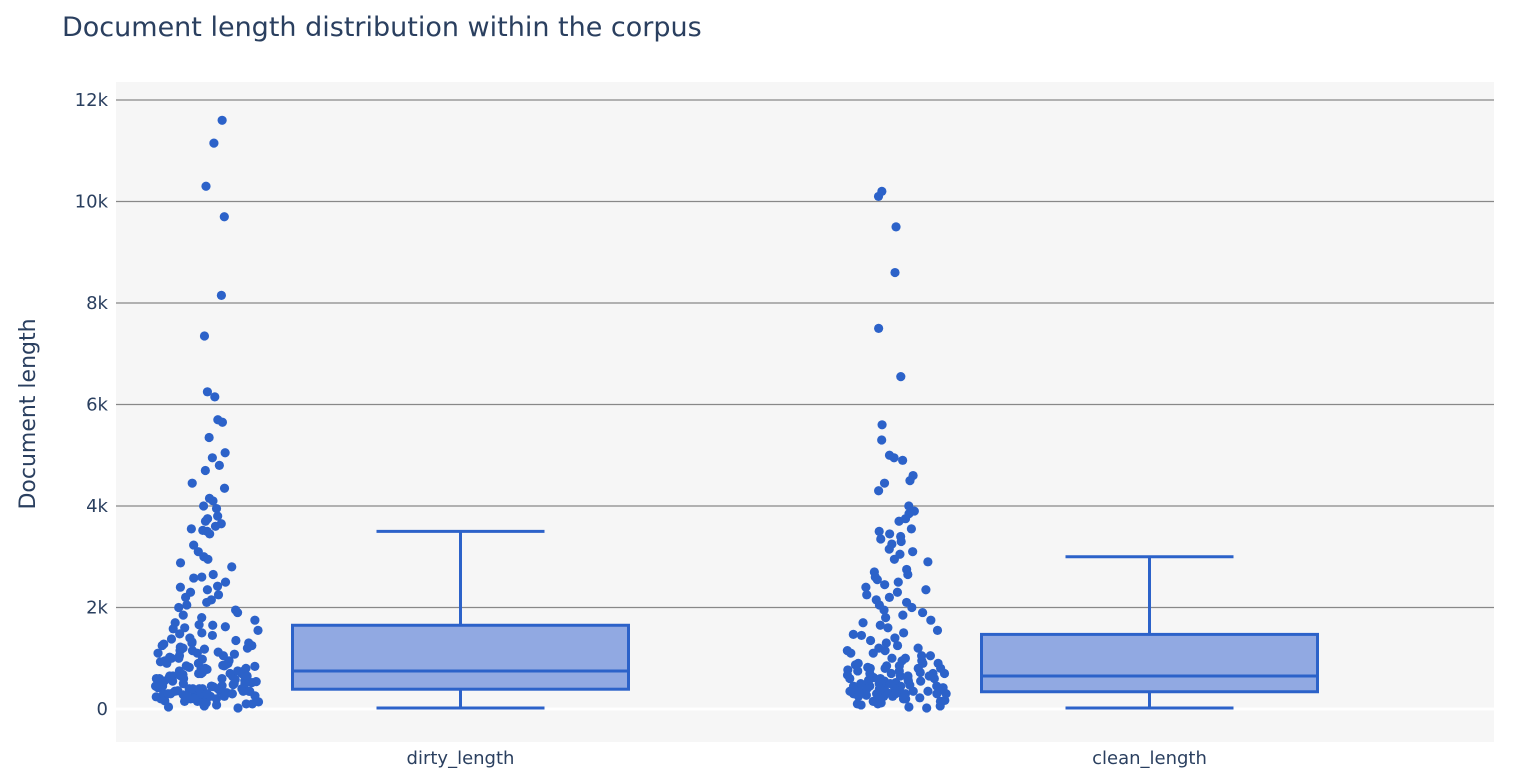 This screenshot has width=1528, height=784. Describe the element at coordinates (102, 709) in the screenshot. I see `y-tick-label: 0` at that location.